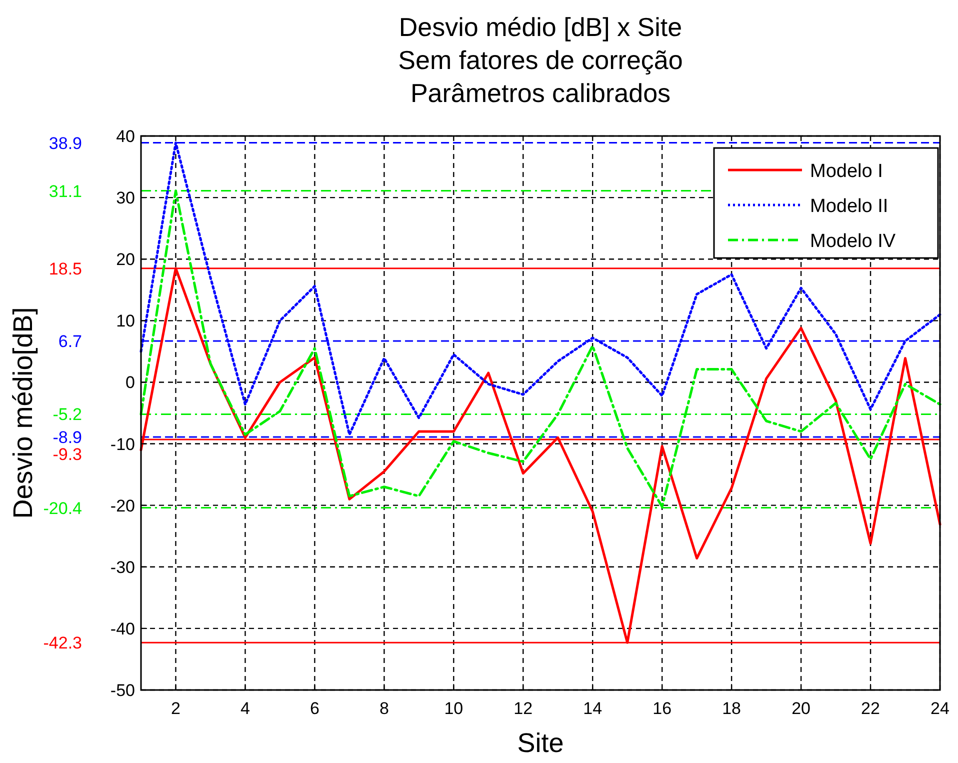 The width and height of the screenshot is (958, 763). What do you see at coordinates (65, 268) in the screenshot?
I see `ref-line-label: 18.5` at bounding box center [65, 268].